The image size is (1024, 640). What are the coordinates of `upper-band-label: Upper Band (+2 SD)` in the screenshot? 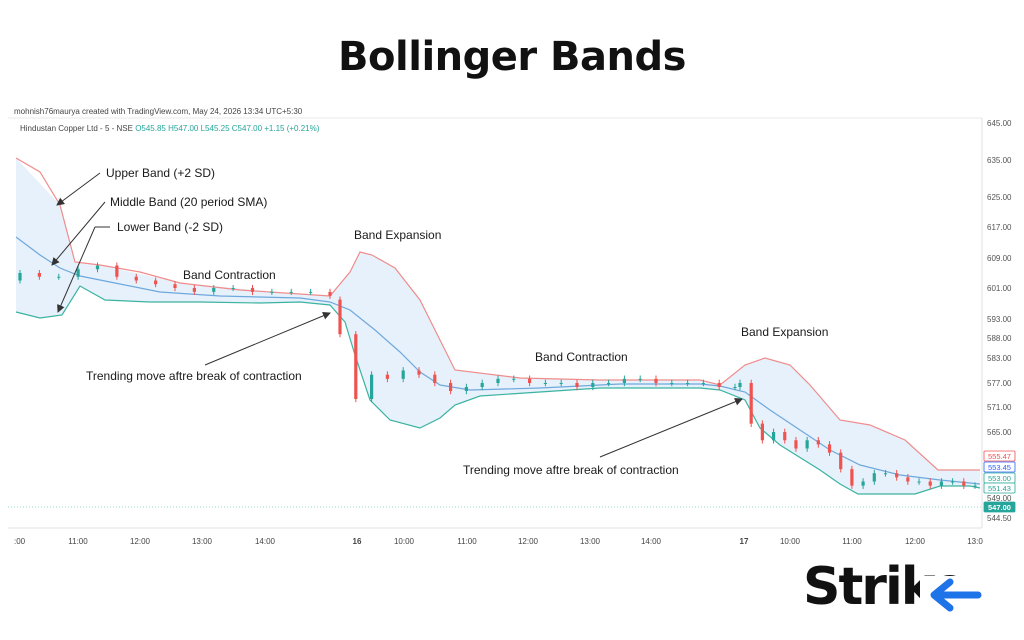 It's located at (160, 173).